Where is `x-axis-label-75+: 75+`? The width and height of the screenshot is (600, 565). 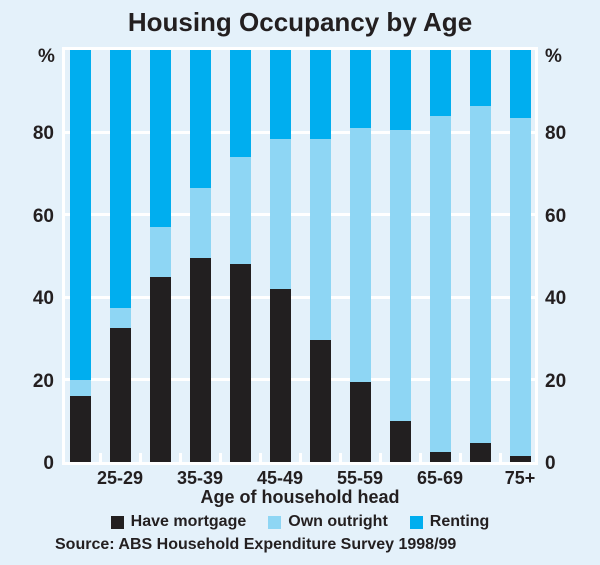 x-axis-label-75+: 75+ is located at coordinates (520, 478).